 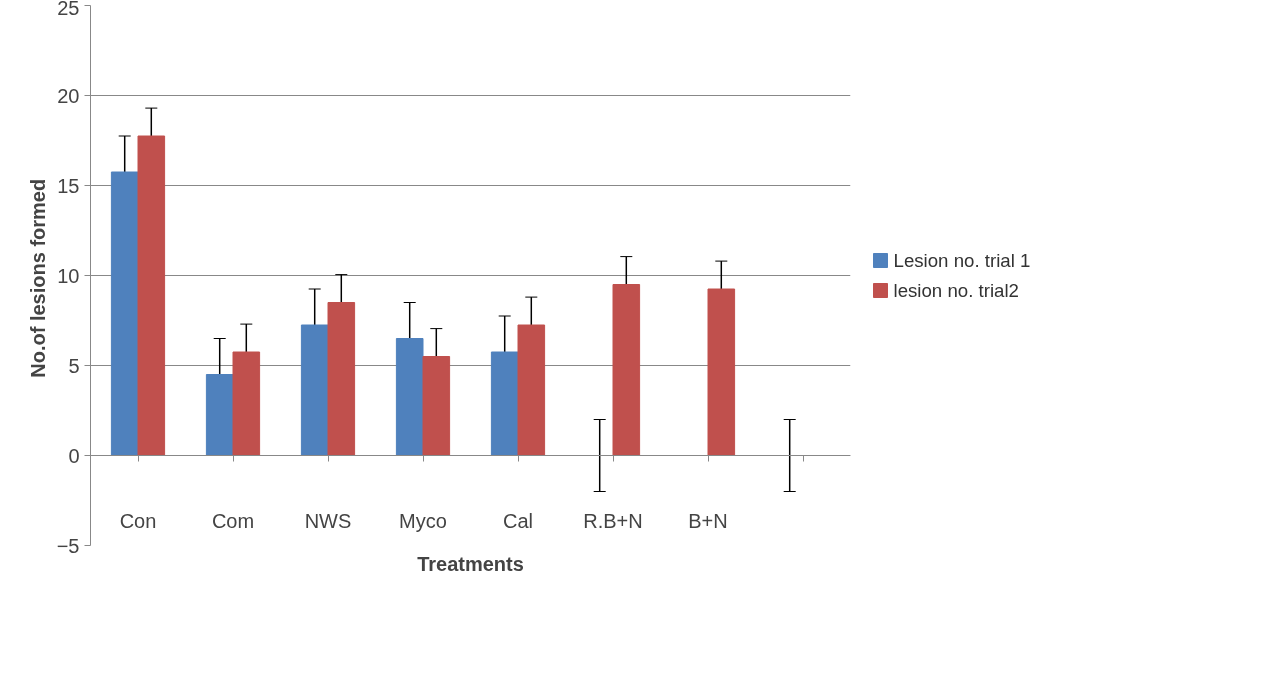 What do you see at coordinates (423, 520) in the screenshot?
I see `x-tick-label: Myco` at bounding box center [423, 520].